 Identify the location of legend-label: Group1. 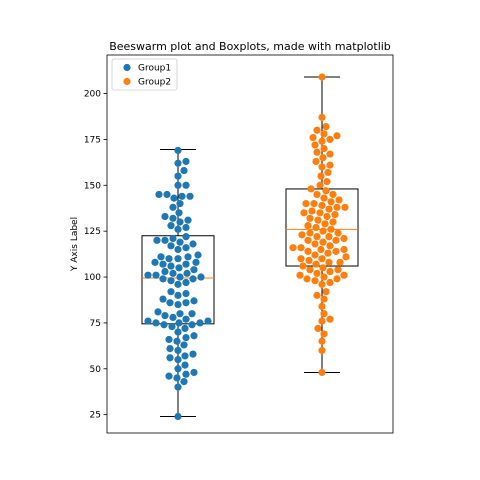
(154, 69).